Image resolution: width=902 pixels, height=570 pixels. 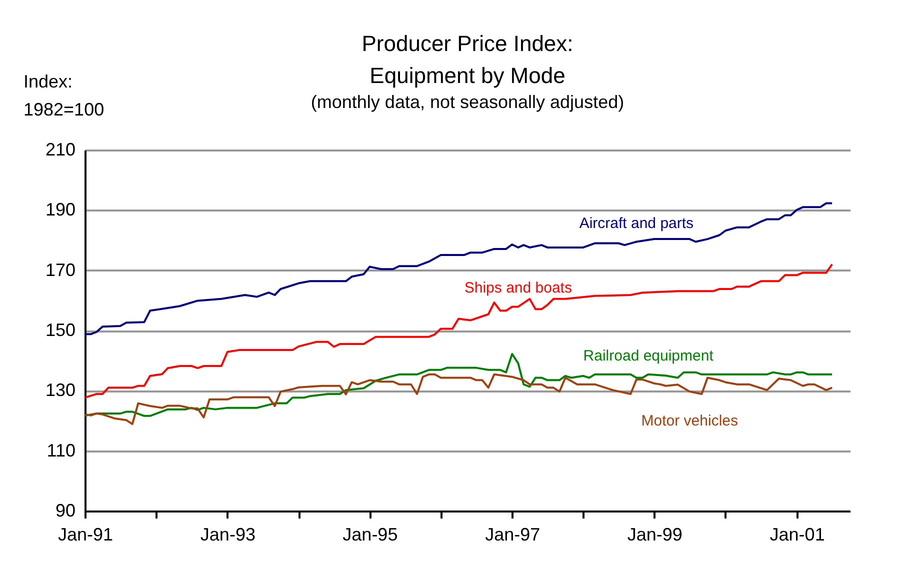 What do you see at coordinates (459, 399) in the screenshot?
I see `line-series` at bounding box center [459, 399].